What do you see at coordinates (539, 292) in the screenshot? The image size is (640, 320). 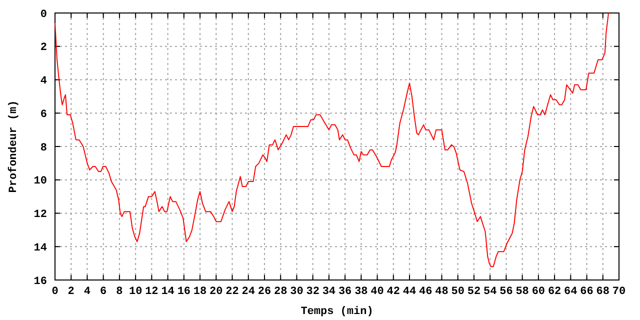 I see `x-tick-label: 60` at bounding box center [539, 292].